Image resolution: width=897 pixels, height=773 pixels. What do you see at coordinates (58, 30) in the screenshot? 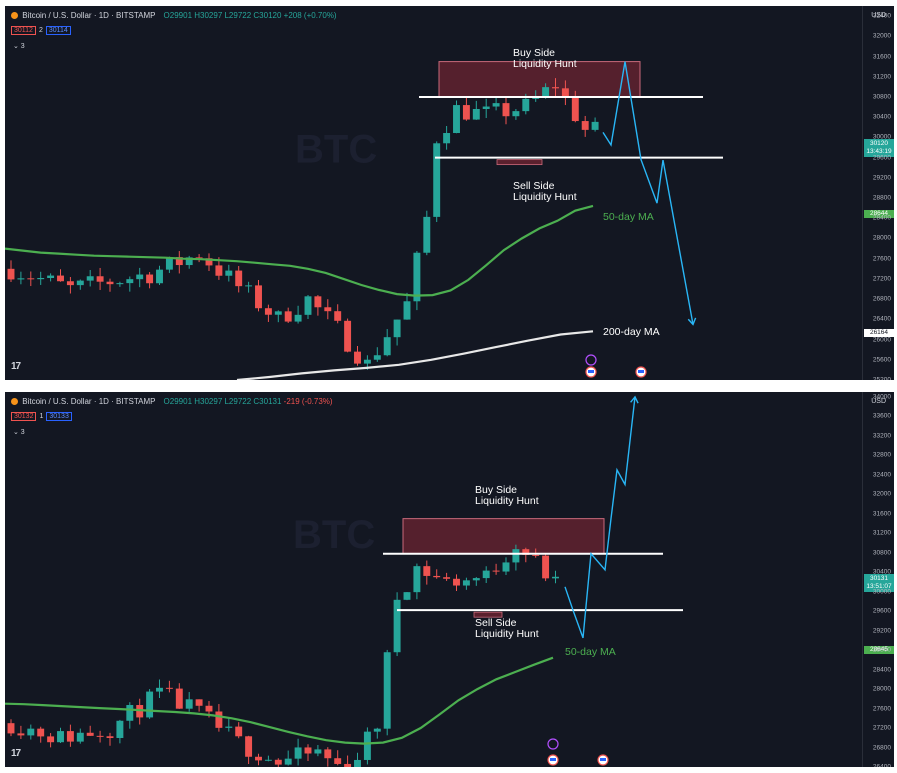
I see `buy-price-button: 30114` at bounding box center [58, 30].